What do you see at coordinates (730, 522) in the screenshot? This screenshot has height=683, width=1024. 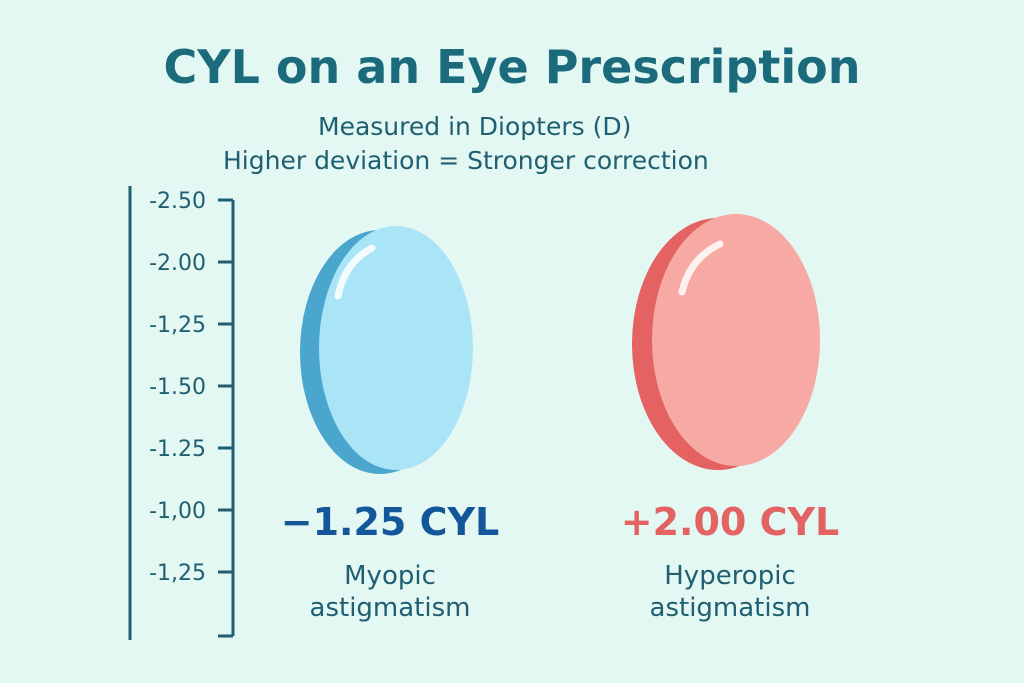 I see `hyperopic-cyl-value: +2.00 CYL` at bounding box center [730, 522].